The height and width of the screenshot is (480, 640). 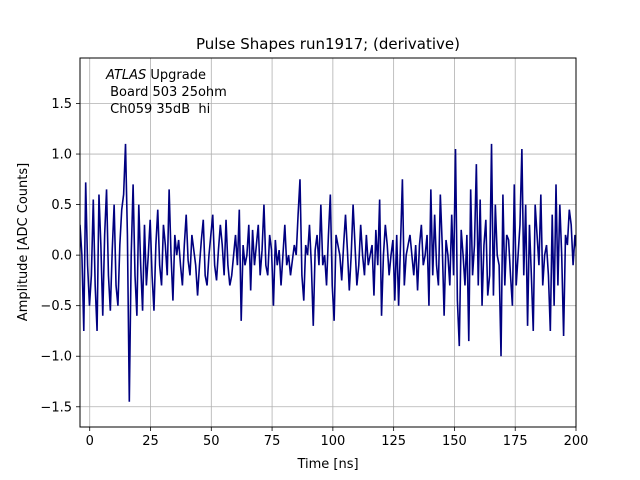 What do you see at coordinates (332, 441) in the screenshot?
I see `x-tick-label: 100` at bounding box center [332, 441].